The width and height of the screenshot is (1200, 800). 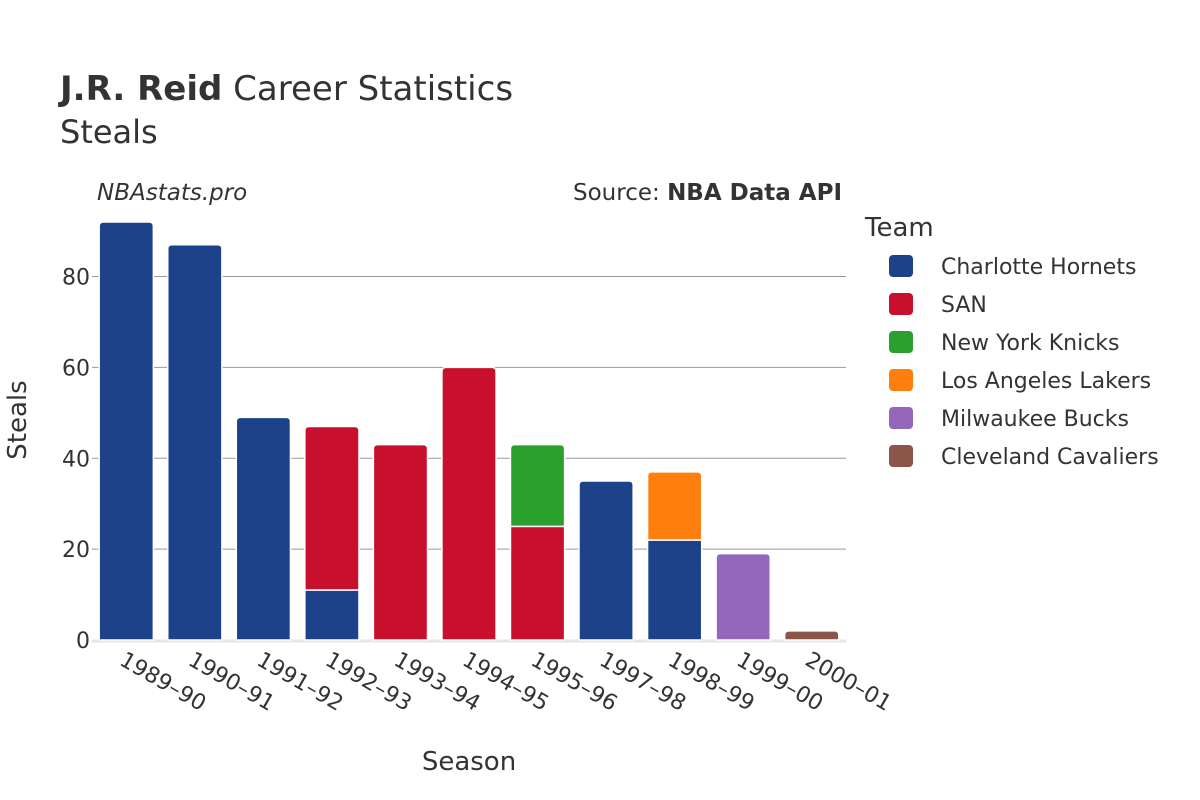 I want to click on bar-1991–92-charlotte-hornets, so click(x=263, y=528).